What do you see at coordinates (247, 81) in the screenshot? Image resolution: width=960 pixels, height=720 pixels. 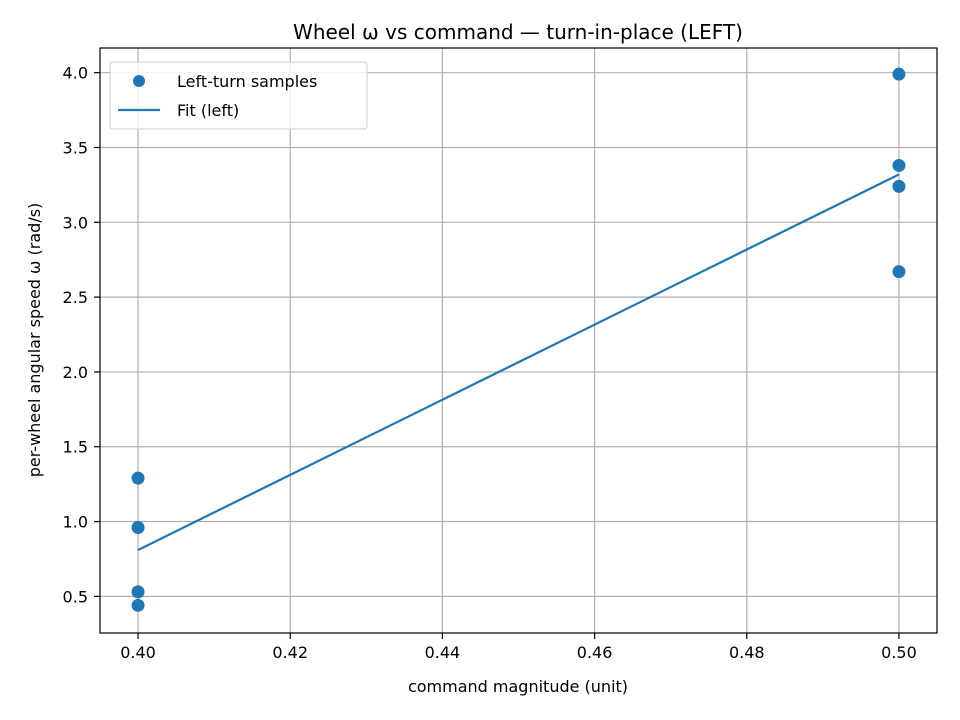 I see `legend-label-scatter: Left-turn samples` at bounding box center [247, 81].